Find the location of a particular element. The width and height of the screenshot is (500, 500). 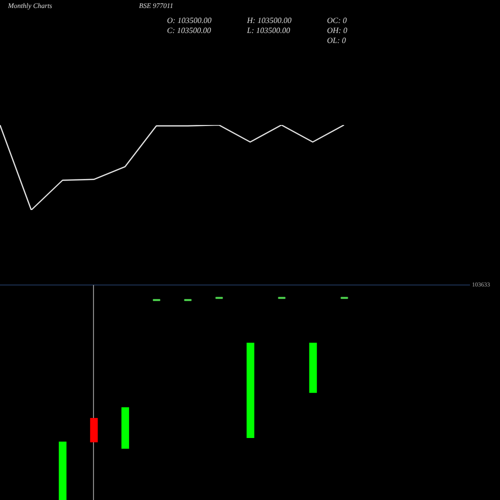

text: OC: 0 is located at coordinates (337, 21).